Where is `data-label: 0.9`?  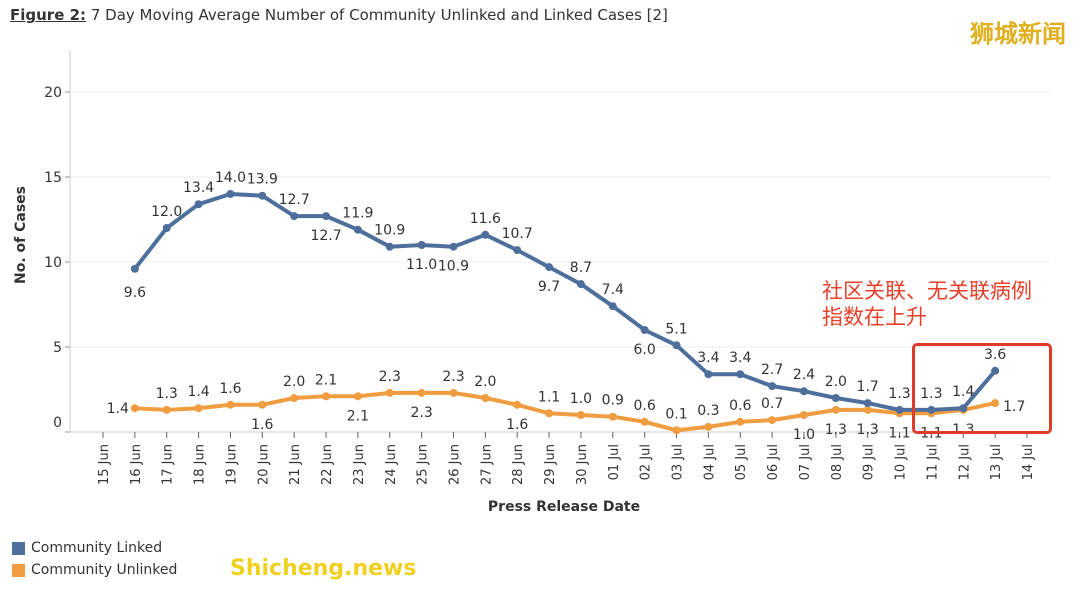 data-label: 0.9 is located at coordinates (613, 401).